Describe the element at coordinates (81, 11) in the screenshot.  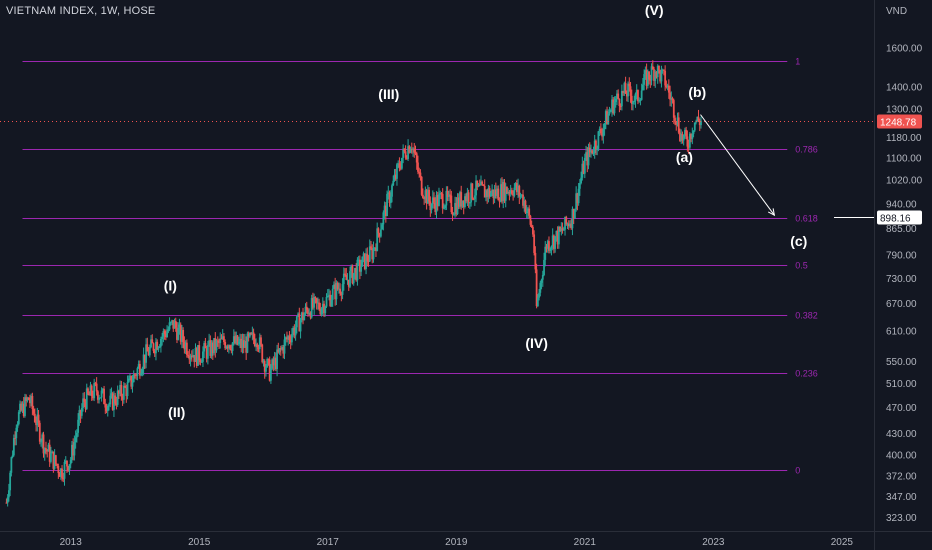
I see `chart-title: VIETNAM INDEX, 1W, HOSE` at that location.